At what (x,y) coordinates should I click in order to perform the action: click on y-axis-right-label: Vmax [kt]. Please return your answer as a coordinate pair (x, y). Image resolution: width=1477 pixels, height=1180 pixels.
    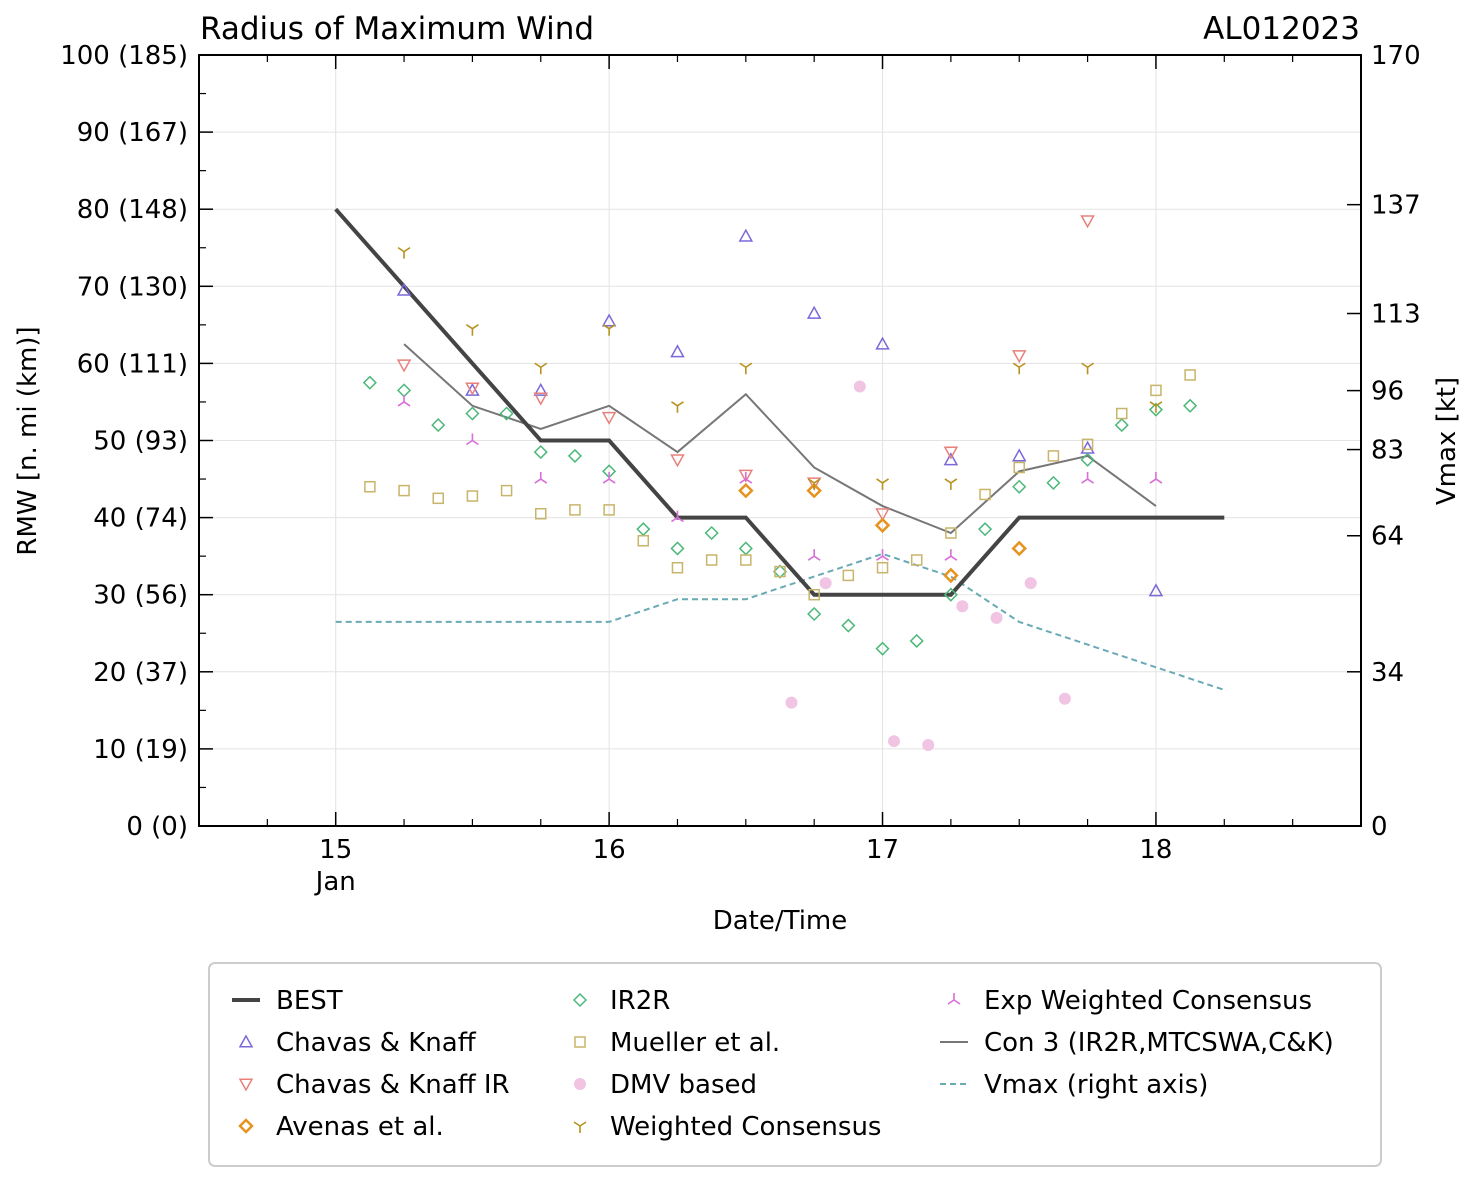
    Looking at the image, I should click on (1447, 441).